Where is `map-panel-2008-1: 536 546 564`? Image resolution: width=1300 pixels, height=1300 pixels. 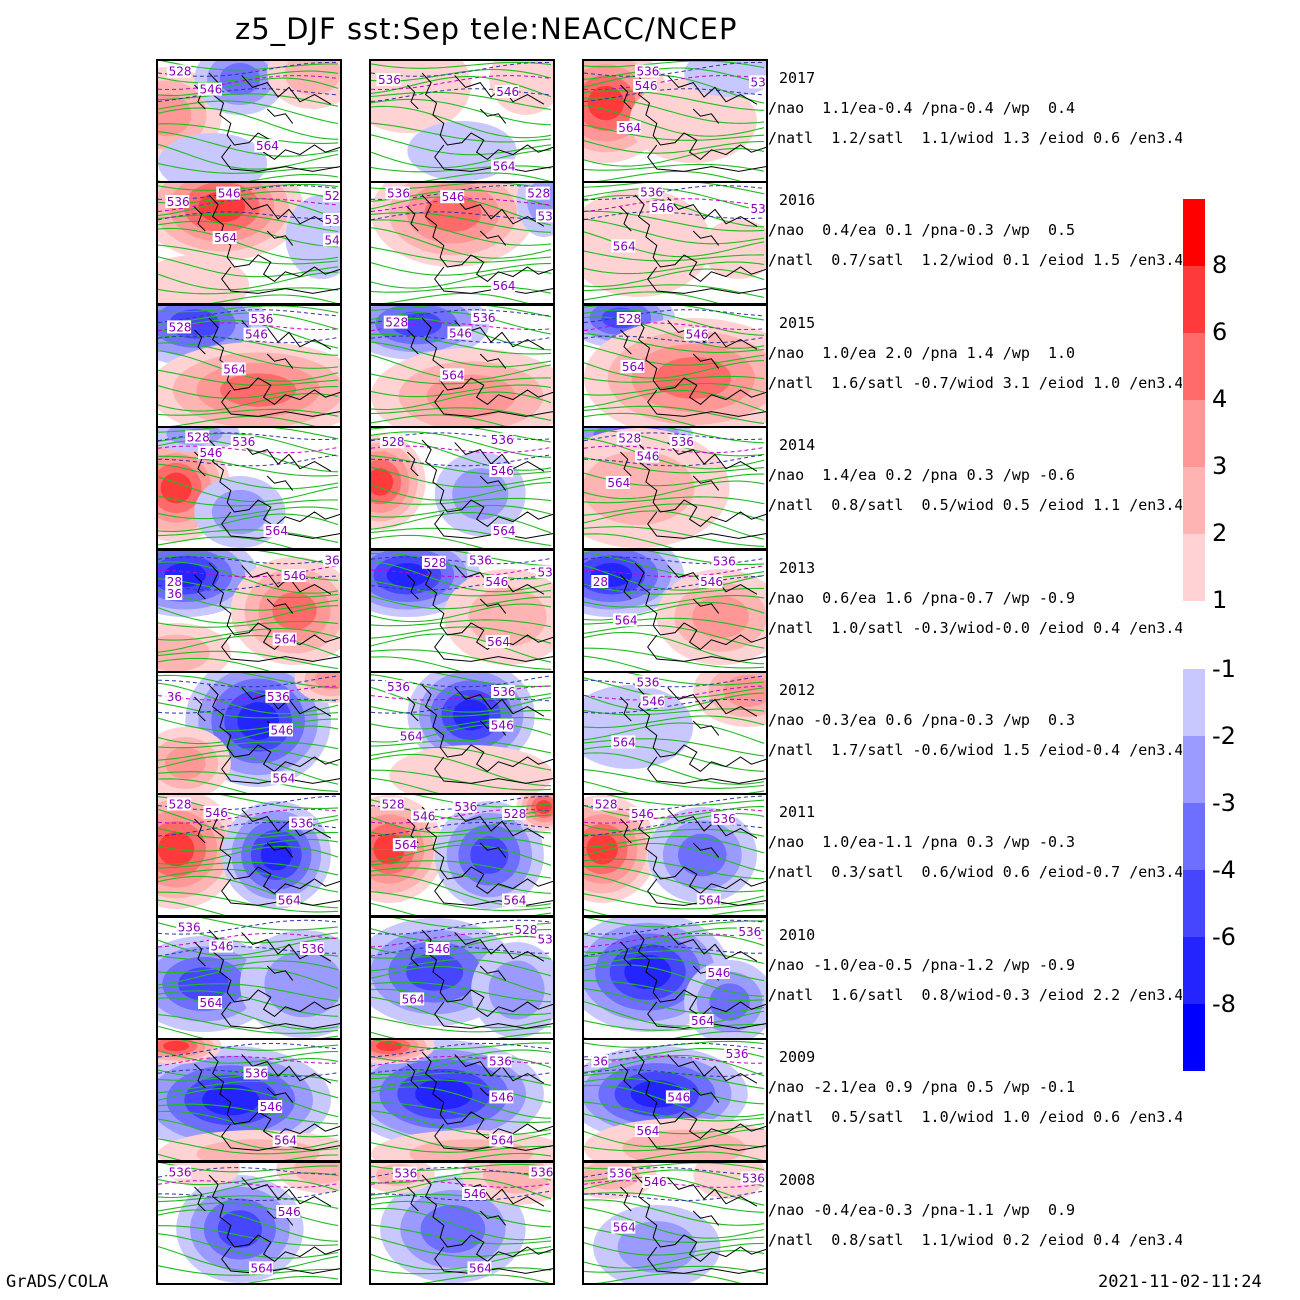
map-panel-2008-1: 536 546 564 is located at coordinates (249, 1223).